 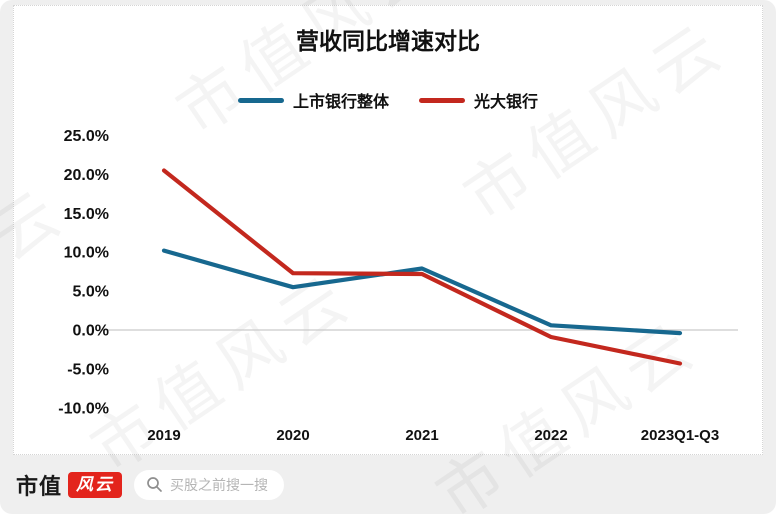 I want to click on y-axis-tick-label: 20.0%, so click(x=86, y=175).